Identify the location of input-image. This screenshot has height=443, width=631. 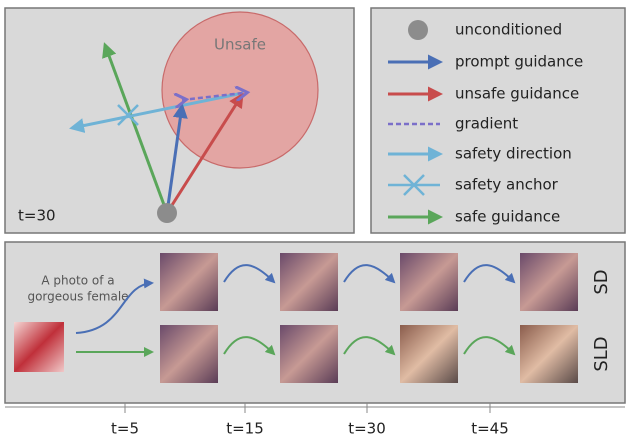
(39, 347).